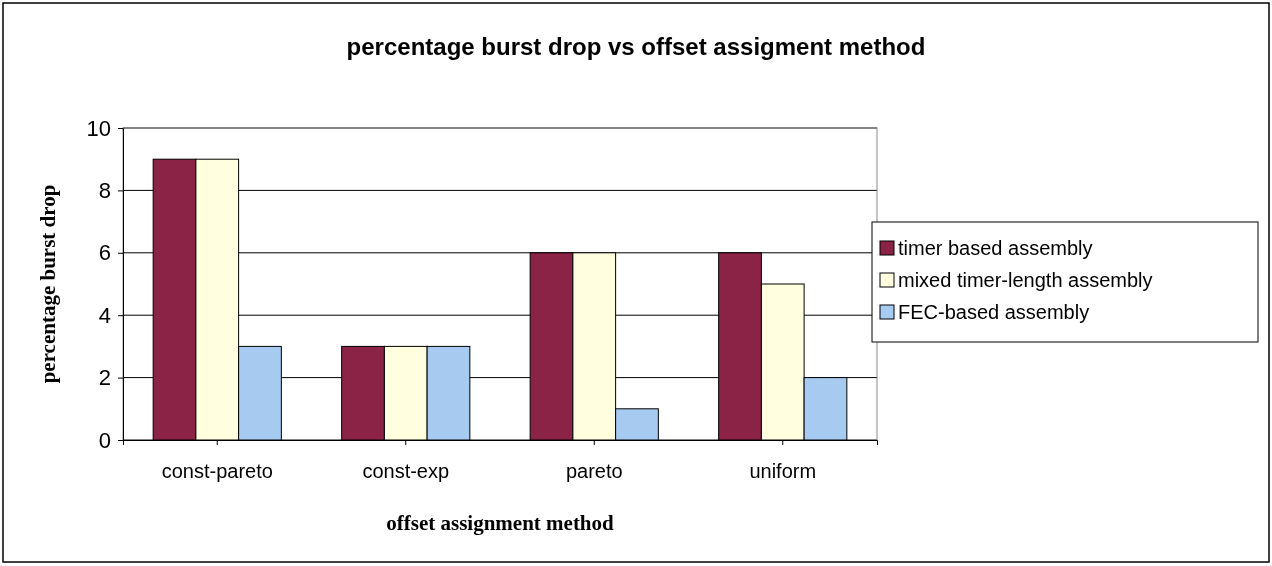 Image resolution: width=1272 pixels, height=566 pixels. What do you see at coordinates (104, 253) in the screenshot?
I see `y-tick-label: 6` at bounding box center [104, 253].